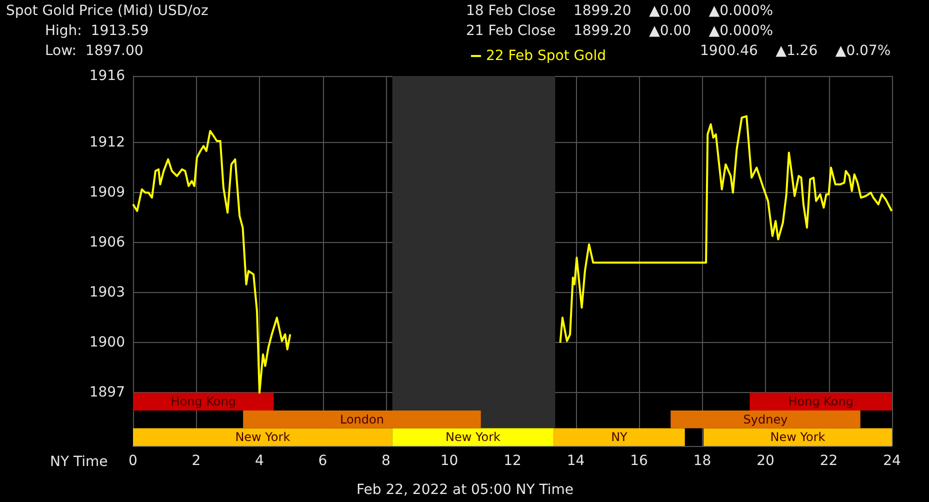 The height and width of the screenshot is (502, 929). What do you see at coordinates (107, 142) in the screenshot?
I see `y-tick-label: 1912` at bounding box center [107, 142].